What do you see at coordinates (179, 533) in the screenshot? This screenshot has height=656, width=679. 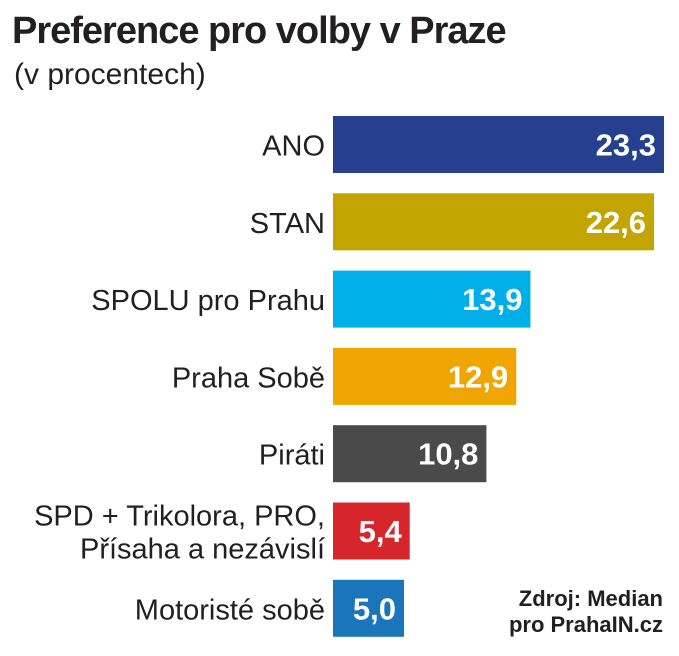 I see `category-label: SPD + Trikolora, PRO, Přísaha a nezávislí` at bounding box center [179, 533].